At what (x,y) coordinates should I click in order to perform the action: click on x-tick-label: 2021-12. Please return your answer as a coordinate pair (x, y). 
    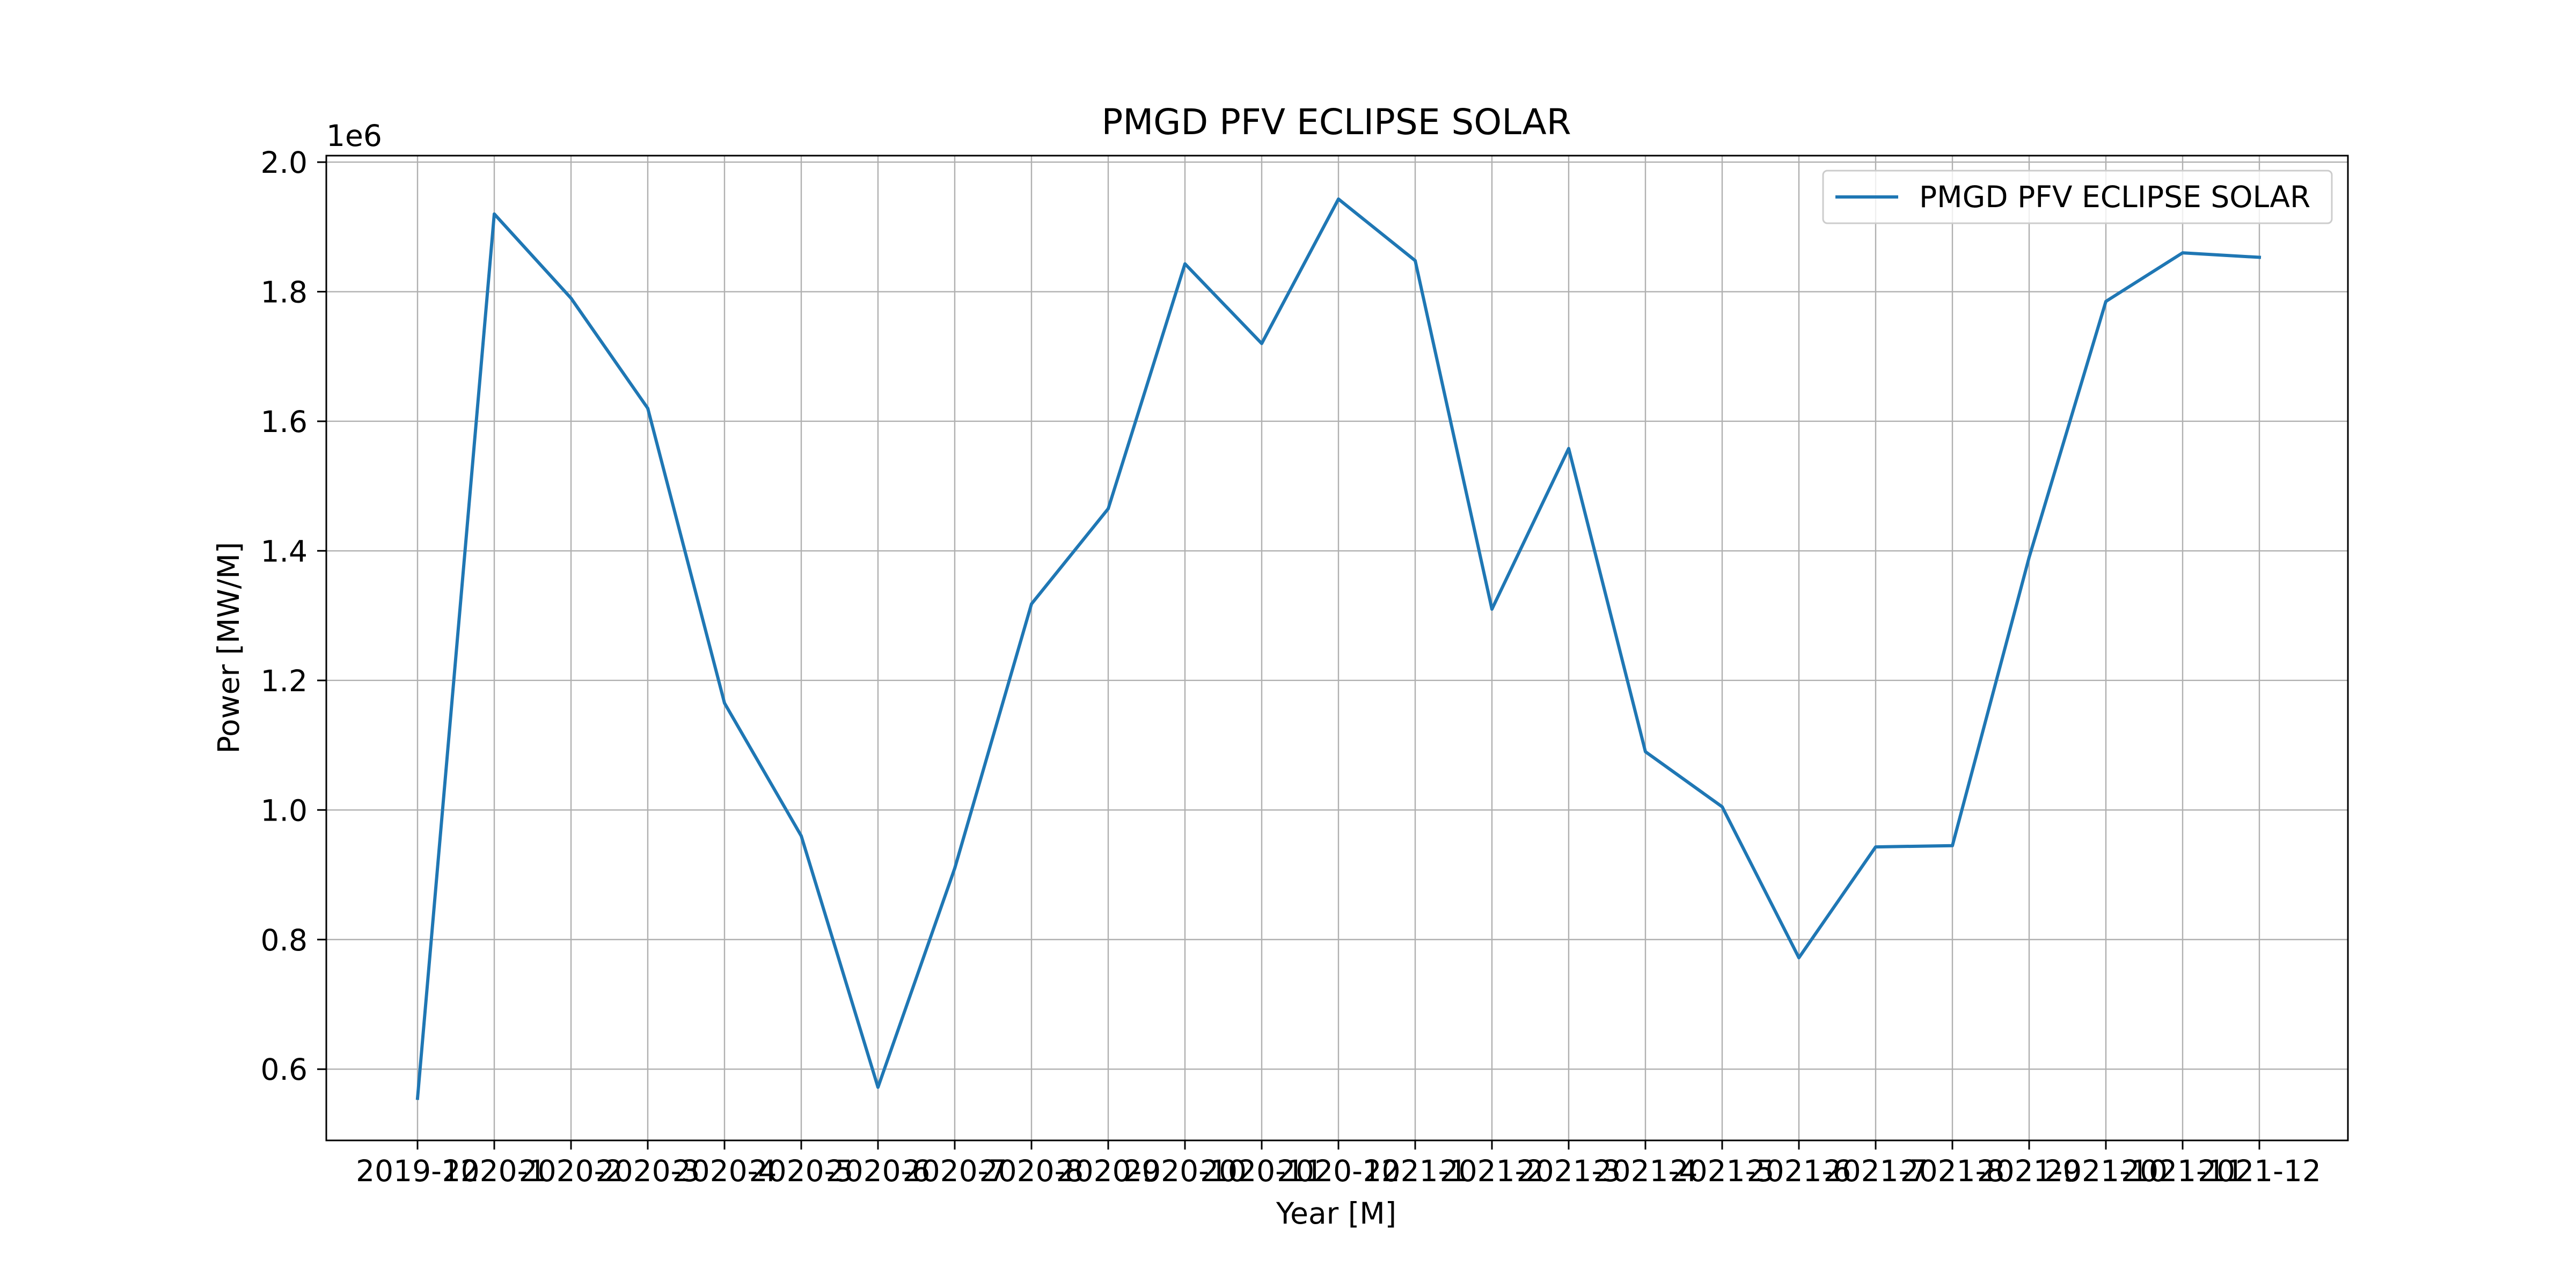
    Looking at the image, I should click on (2259, 1171).